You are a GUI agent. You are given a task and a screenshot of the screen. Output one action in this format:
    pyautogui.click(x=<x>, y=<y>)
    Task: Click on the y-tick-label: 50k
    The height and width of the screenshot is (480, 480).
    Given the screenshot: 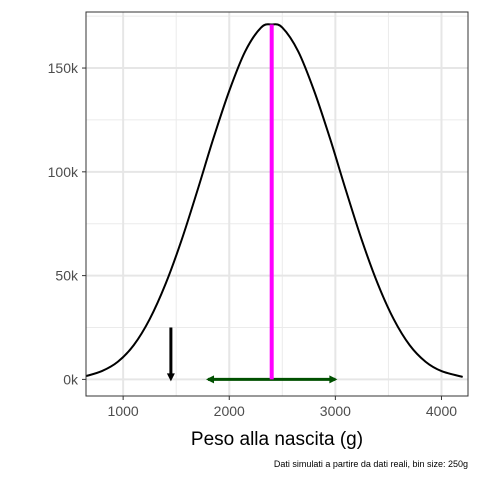 What is the action you would take?
    pyautogui.click(x=67, y=276)
    